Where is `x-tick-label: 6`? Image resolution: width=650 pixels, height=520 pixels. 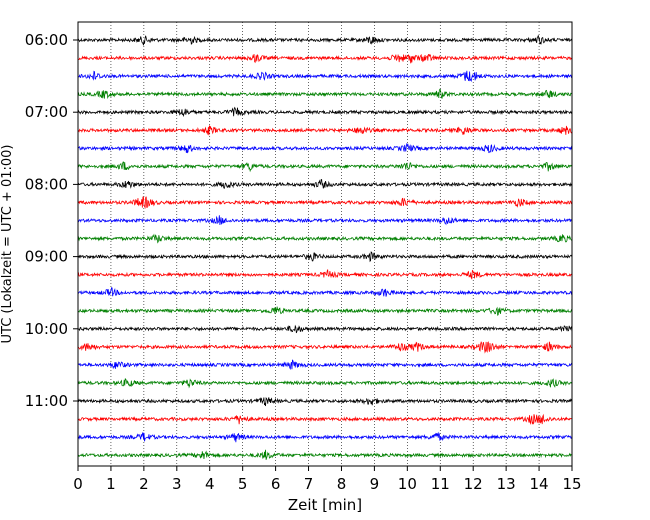
x-tick-label: 6 is located at coordinates (276, 484).